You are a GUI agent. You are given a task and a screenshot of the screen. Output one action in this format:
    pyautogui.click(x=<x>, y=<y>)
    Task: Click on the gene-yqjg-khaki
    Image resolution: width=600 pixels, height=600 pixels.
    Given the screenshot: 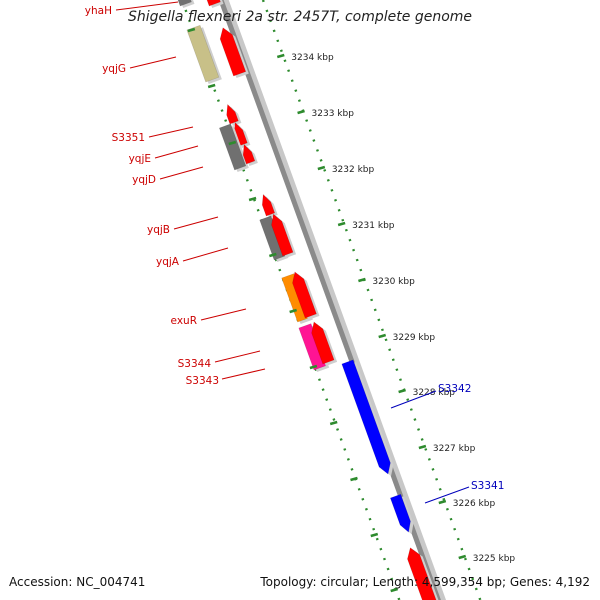 What is the action you would take?
    pyautogui.click(x=203, y=53)
    